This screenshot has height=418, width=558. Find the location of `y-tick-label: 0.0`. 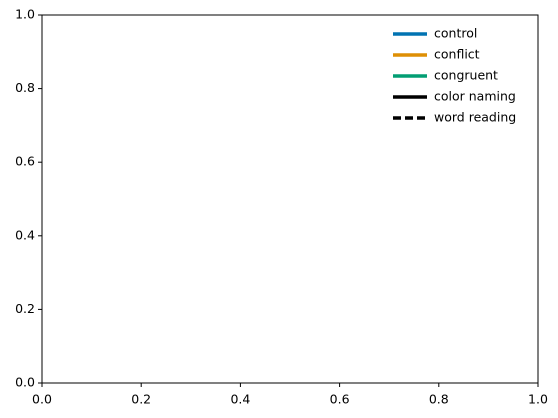

y-tick-label: 0.0 is located at coordinates (25, 382).